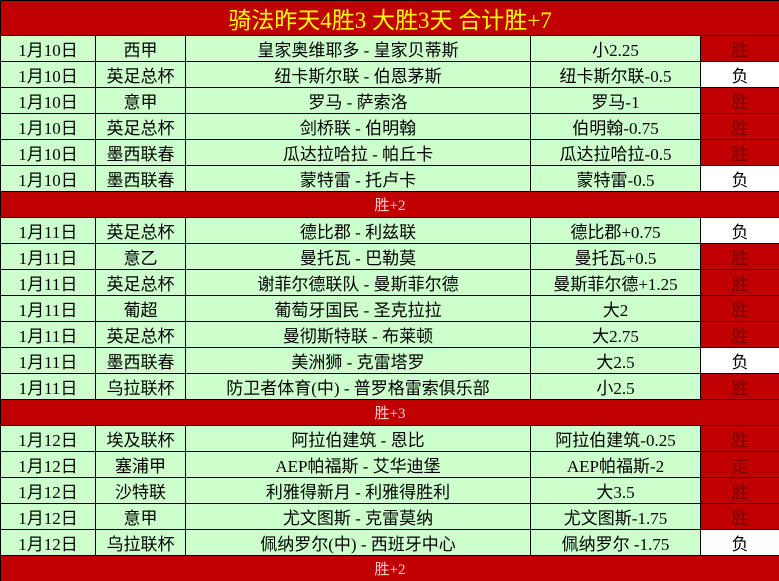 The width and height of the screenshot is (779, 581). I want to click on title-row: 骑法昨天4胜3 大胜3天 合计胜+7, so click(389, 18).